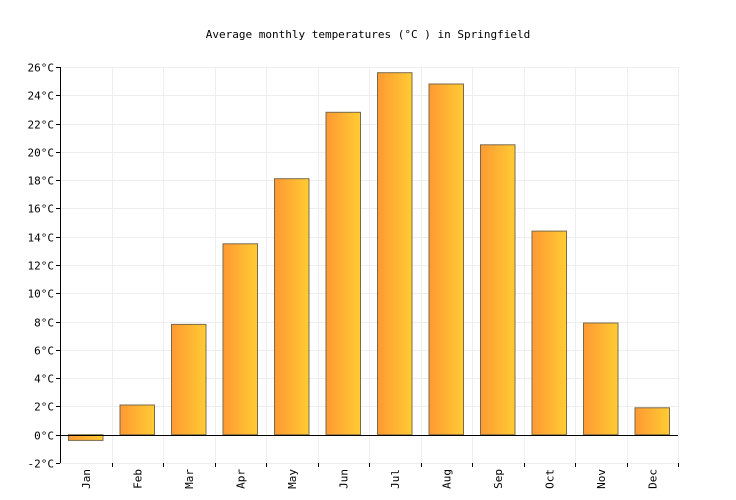 Image resolution: width=736 pixels, height=500 pixels. I want to click on bar-jul, so click(395, 254).